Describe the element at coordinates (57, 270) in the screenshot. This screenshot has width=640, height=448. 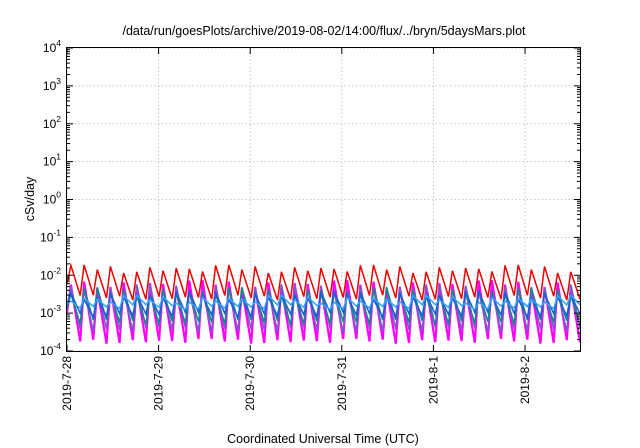
I see `y-tick-exponent: -2` at that location.